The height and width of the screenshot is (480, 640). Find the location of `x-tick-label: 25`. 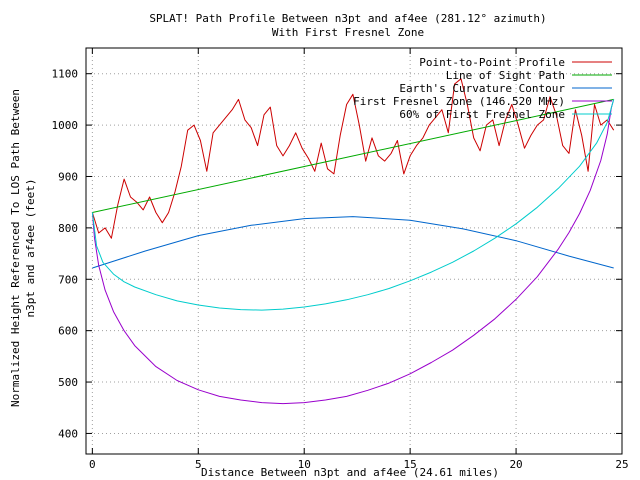

x-tick-label: 25 is located at coordinates (621, 464).